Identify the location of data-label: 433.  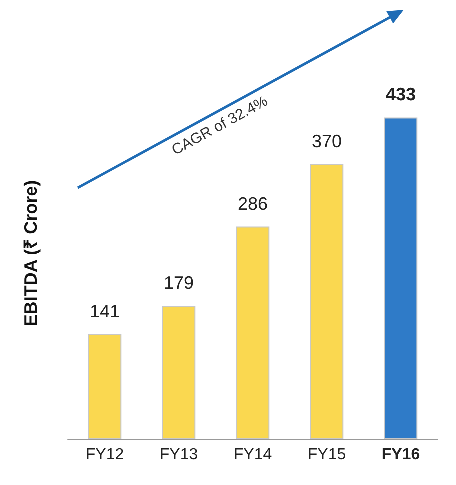
(401, 94).